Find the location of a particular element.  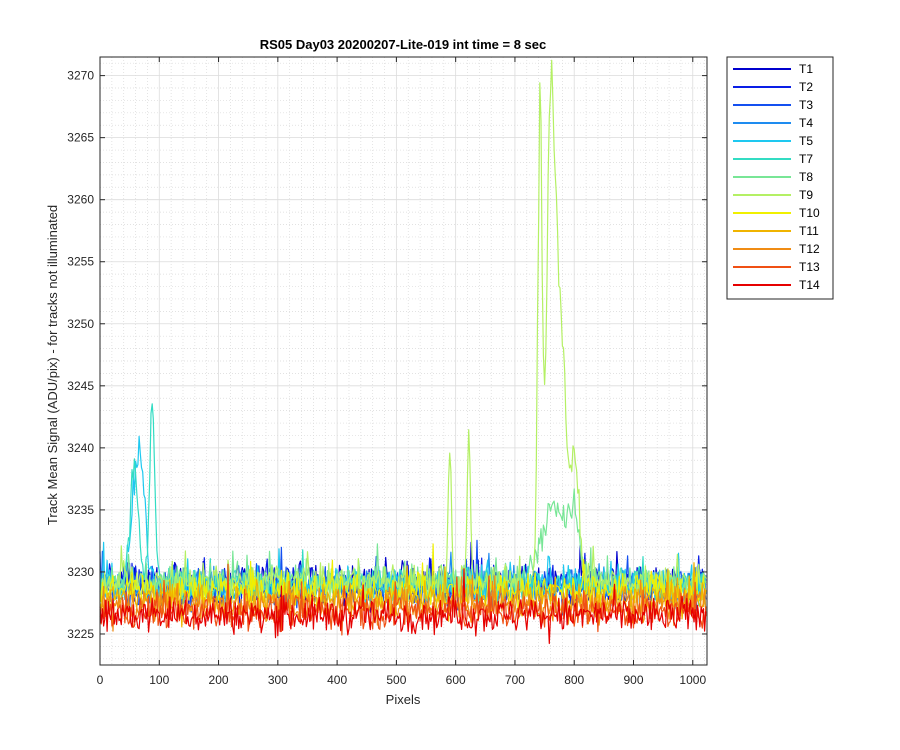

y-tick-label: 3250 is located at coordinates (80, 324).